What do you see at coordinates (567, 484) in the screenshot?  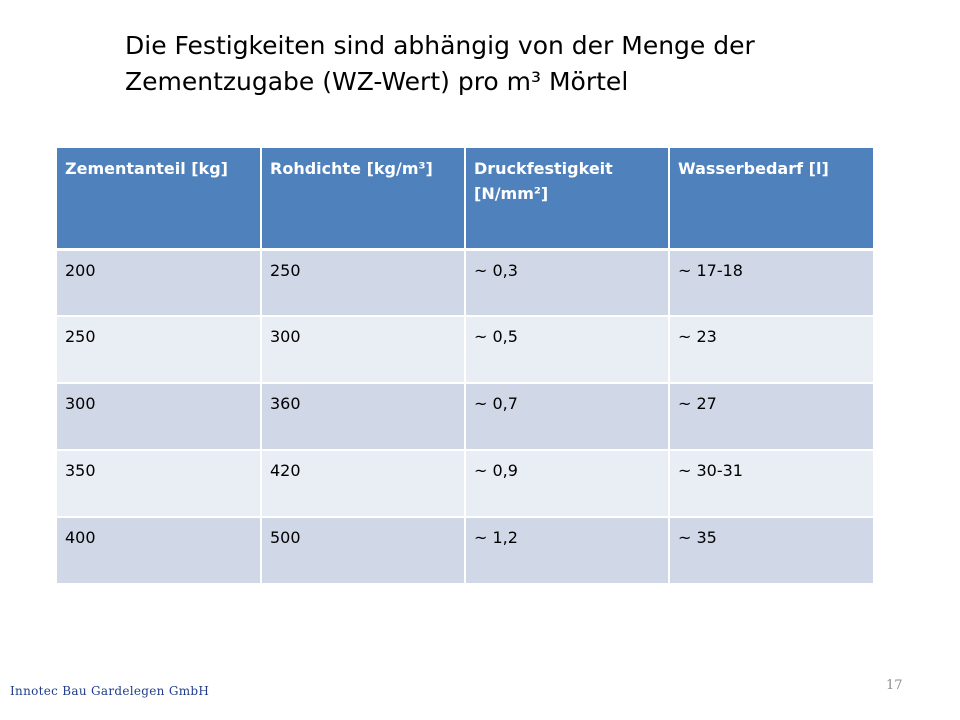 I see `cell-druckfestigkeit: ~ 0,9` at bounding box center [567, 484].